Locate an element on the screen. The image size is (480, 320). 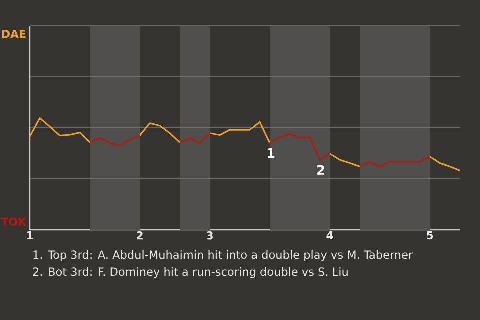
annotation: 2 is located at coordinates (321, 170).